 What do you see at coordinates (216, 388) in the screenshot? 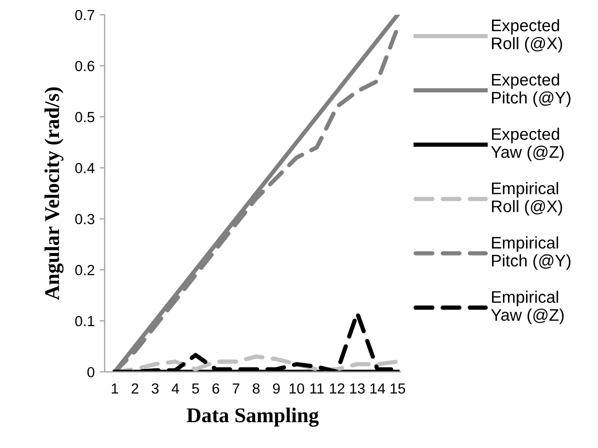
I see `x-tick-label: 6` at bounding box center [216, 388].